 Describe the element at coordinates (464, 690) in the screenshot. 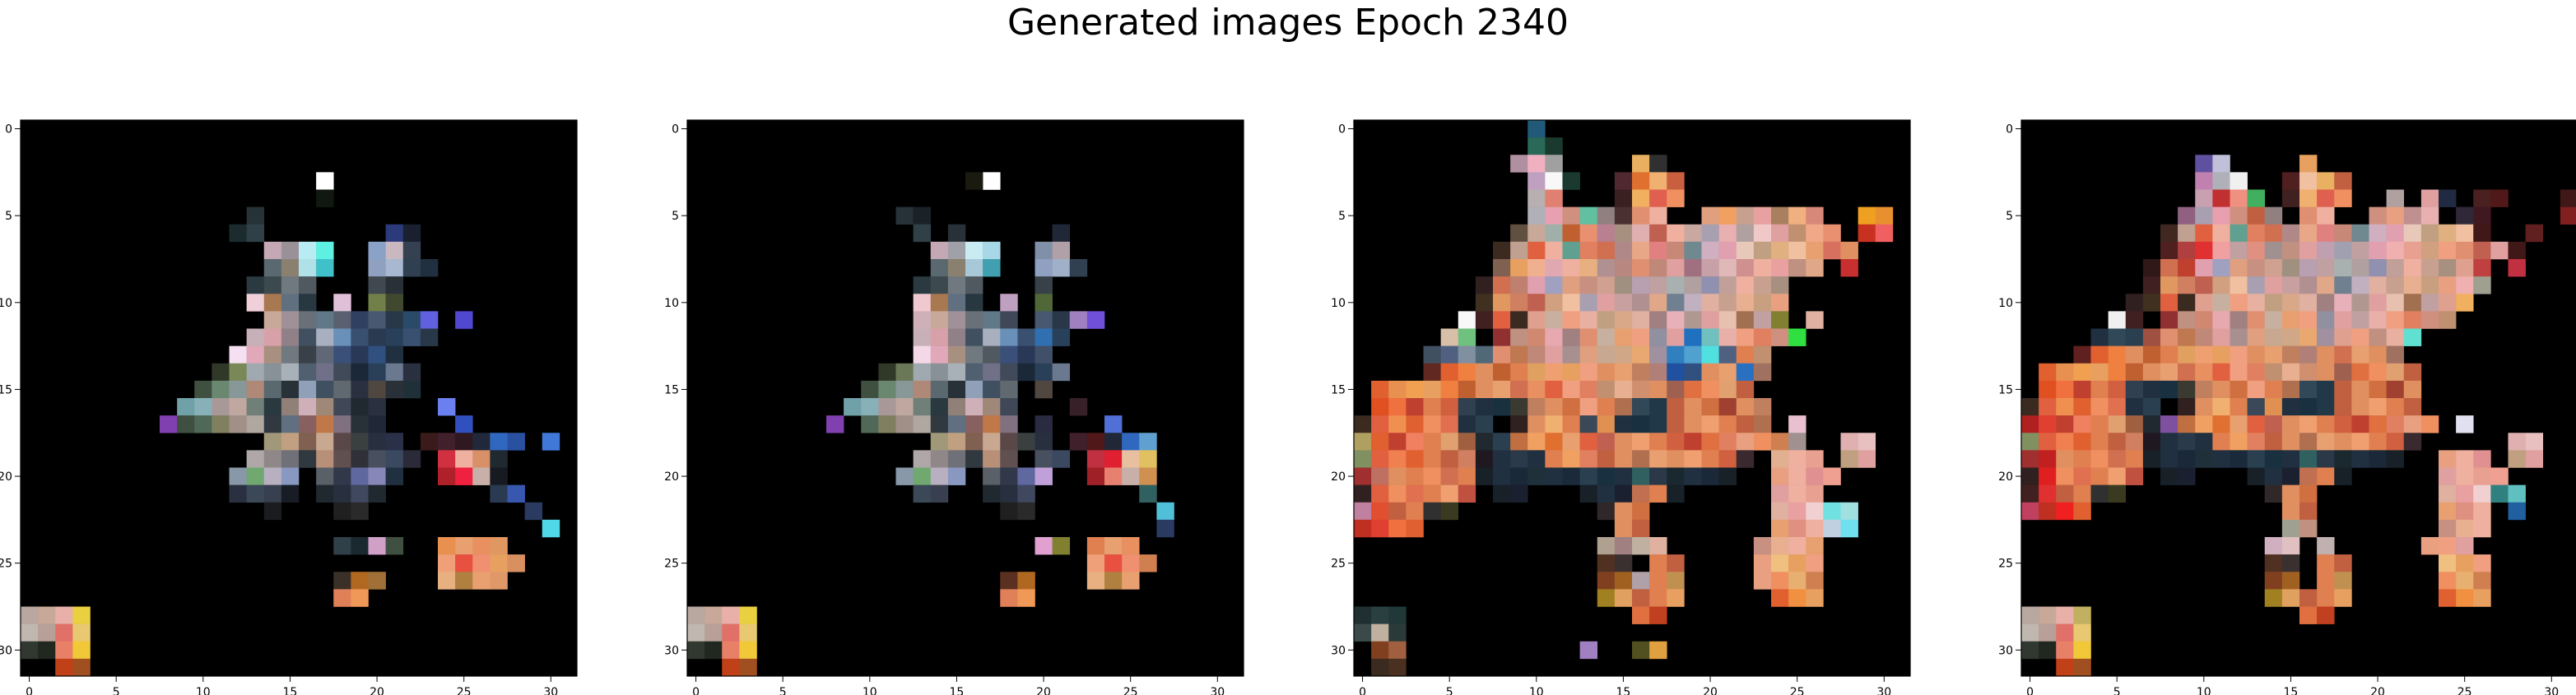

I see `x-tick-label: 25` at that location.